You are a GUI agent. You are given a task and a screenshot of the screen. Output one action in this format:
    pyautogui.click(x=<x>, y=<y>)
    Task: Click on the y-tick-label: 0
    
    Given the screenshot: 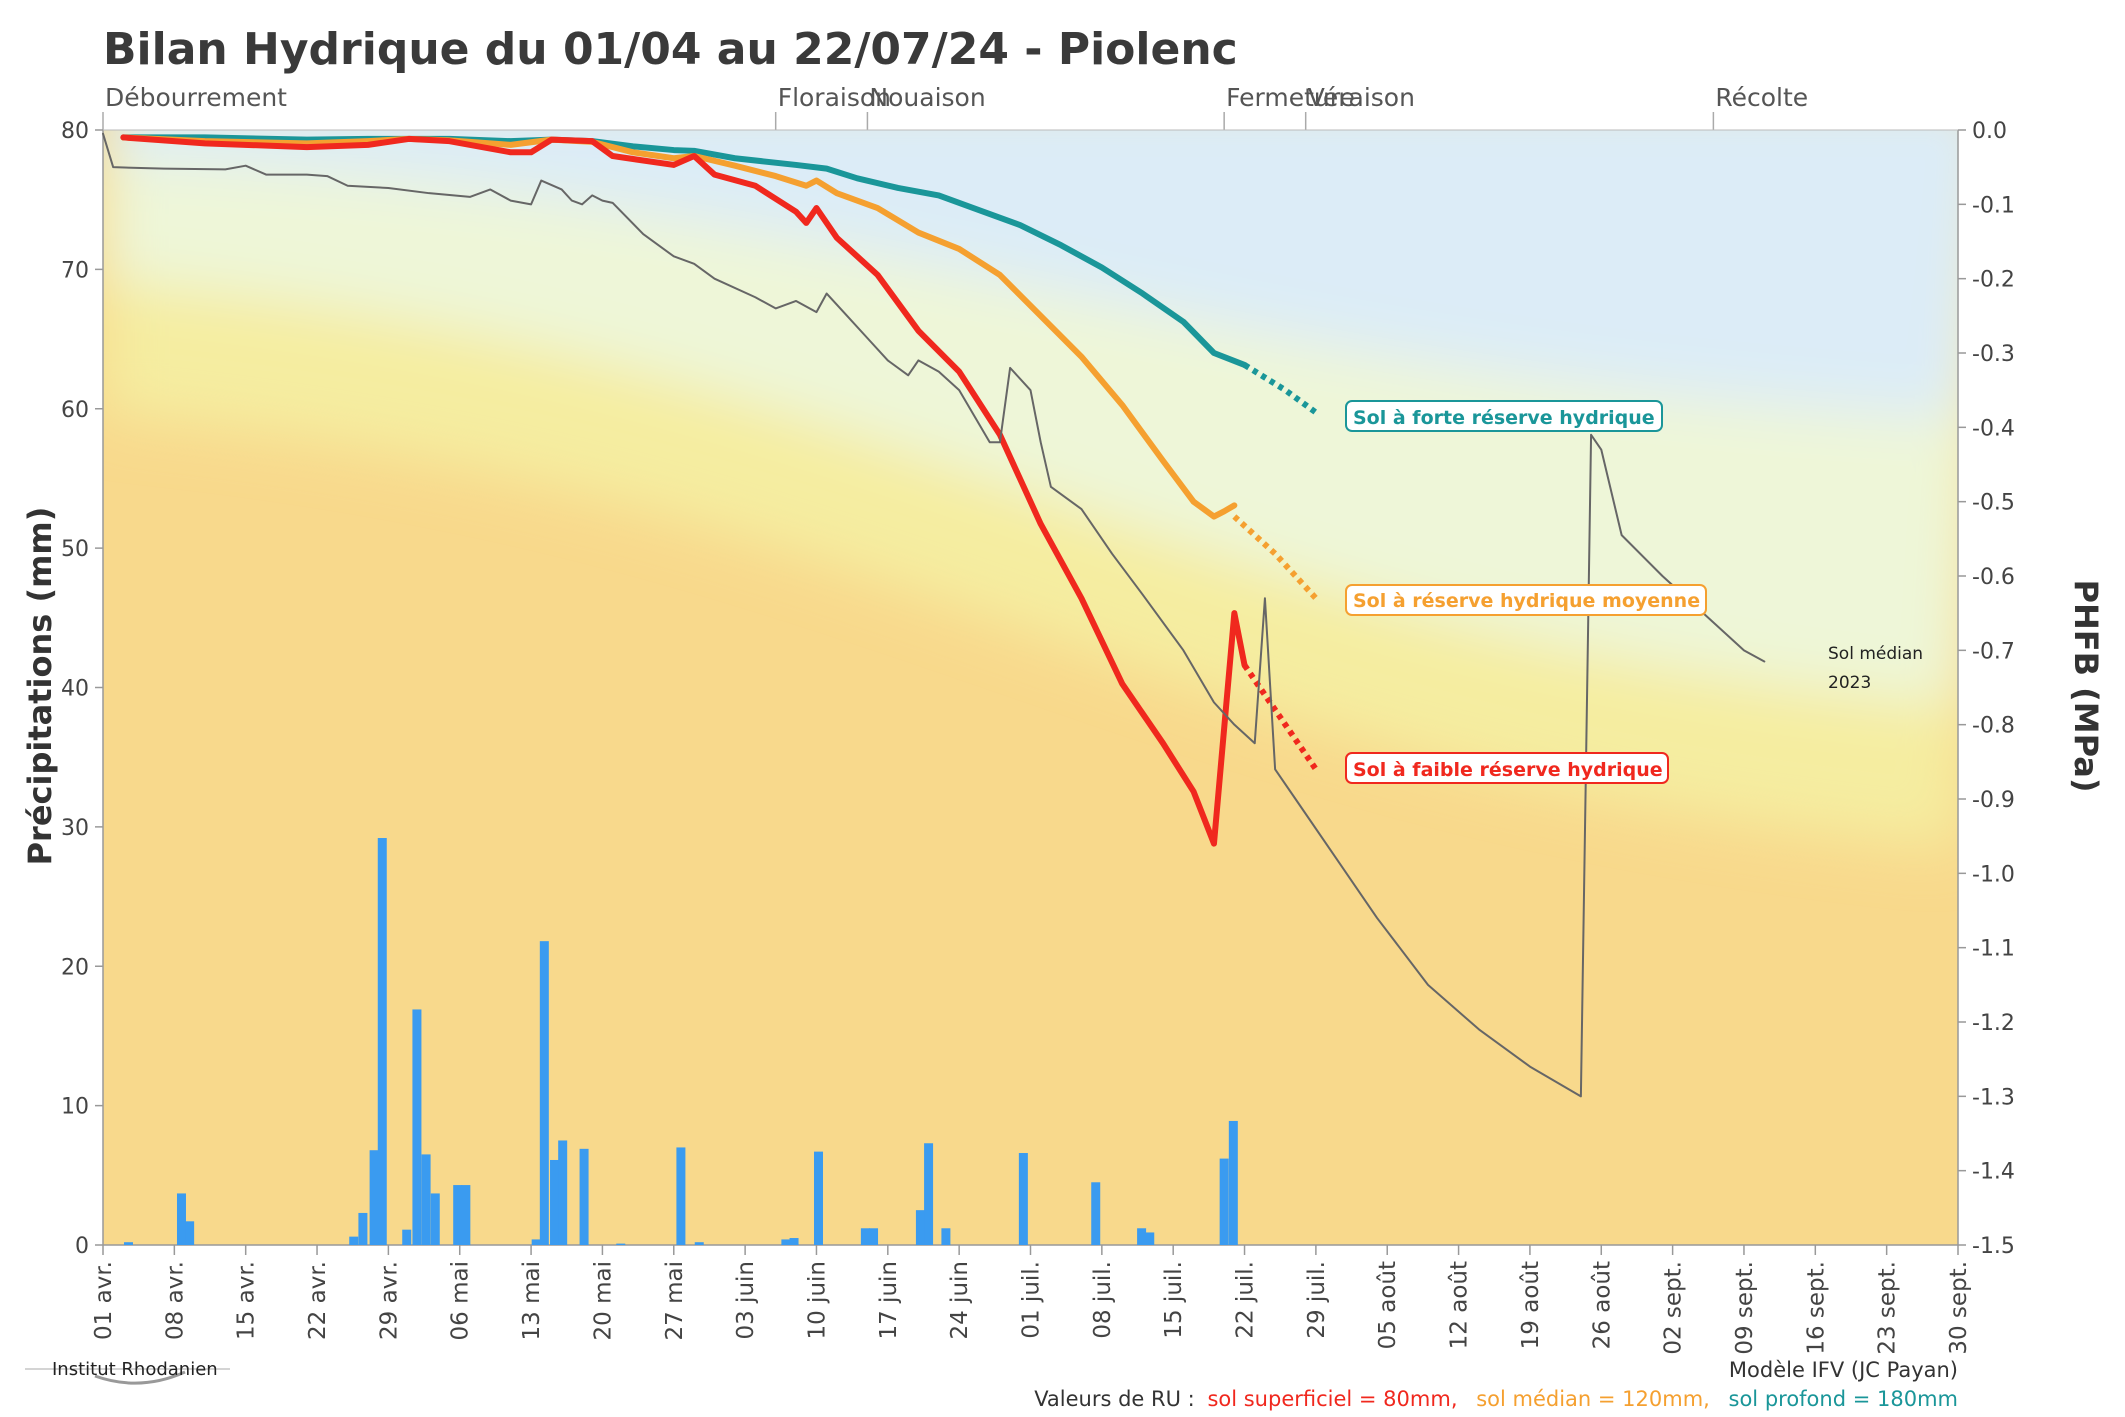 What is the action you would take?
    pyautogui.click(x=82, y=1246)
    